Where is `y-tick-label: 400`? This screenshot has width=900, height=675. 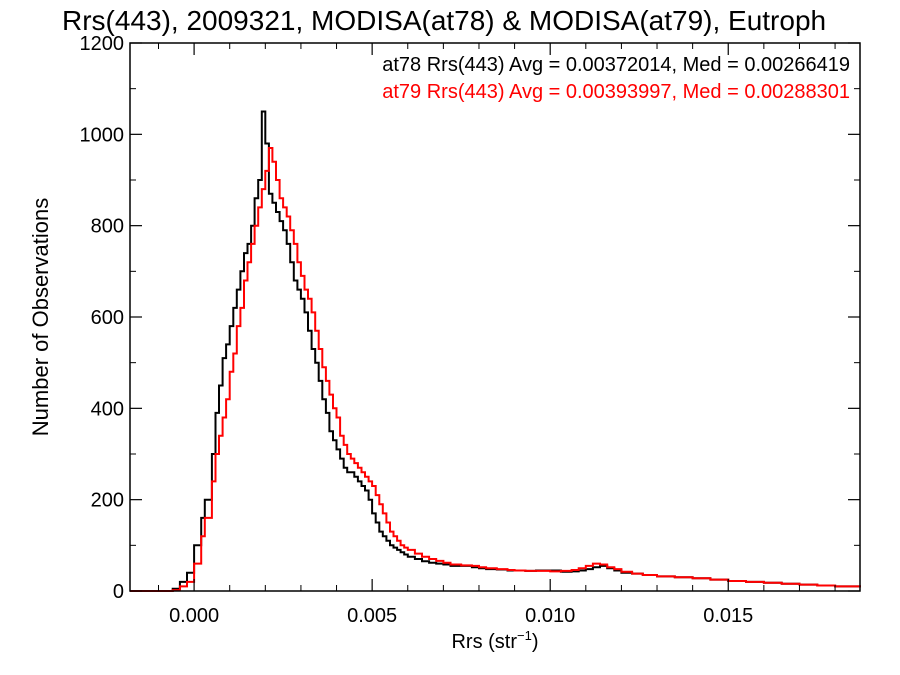 y-tick-label: 400 is located at coordinates (107, 409).